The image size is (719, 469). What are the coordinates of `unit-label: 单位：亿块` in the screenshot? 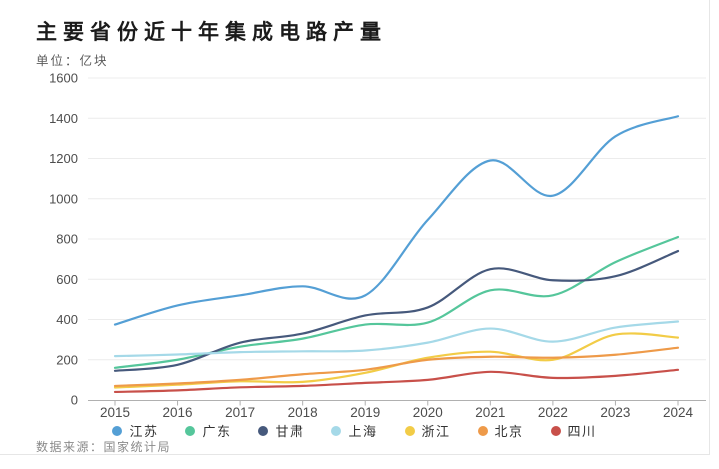 It's located at (72, 61).